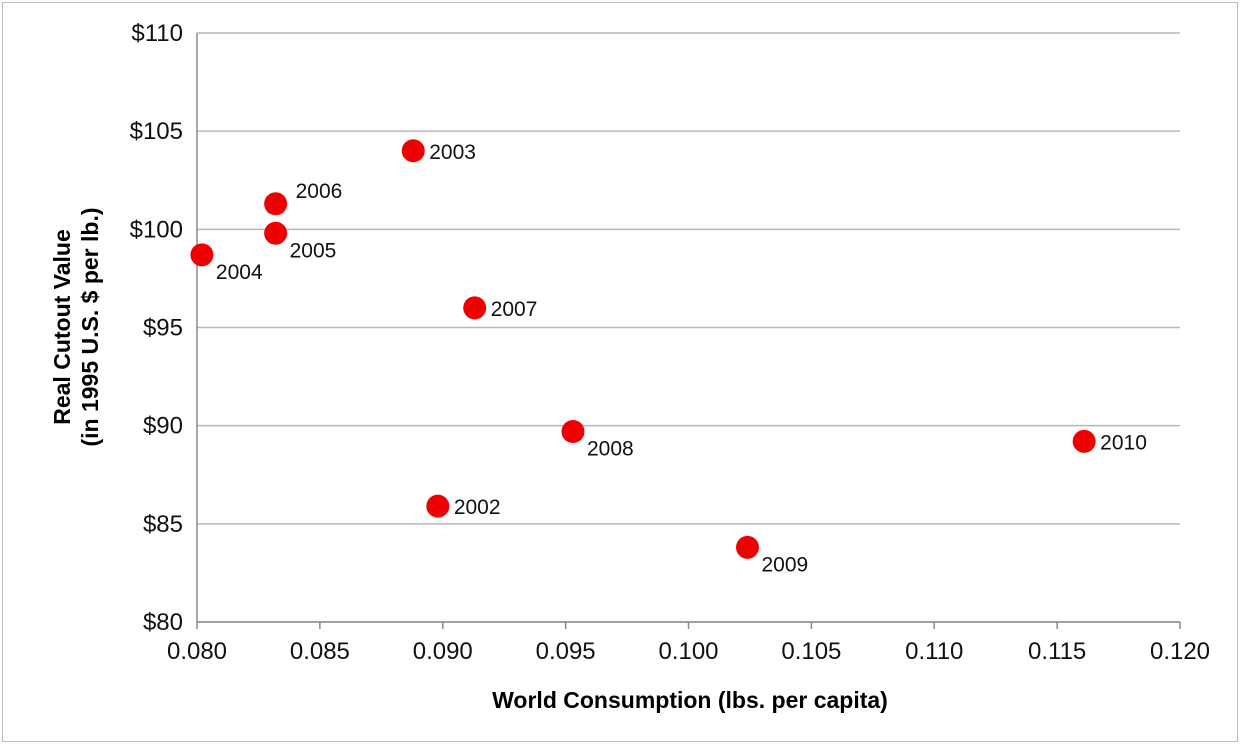  Describe the element at coordinates (475, 308) in the screenshot. I see `data-point-2007` at that location.